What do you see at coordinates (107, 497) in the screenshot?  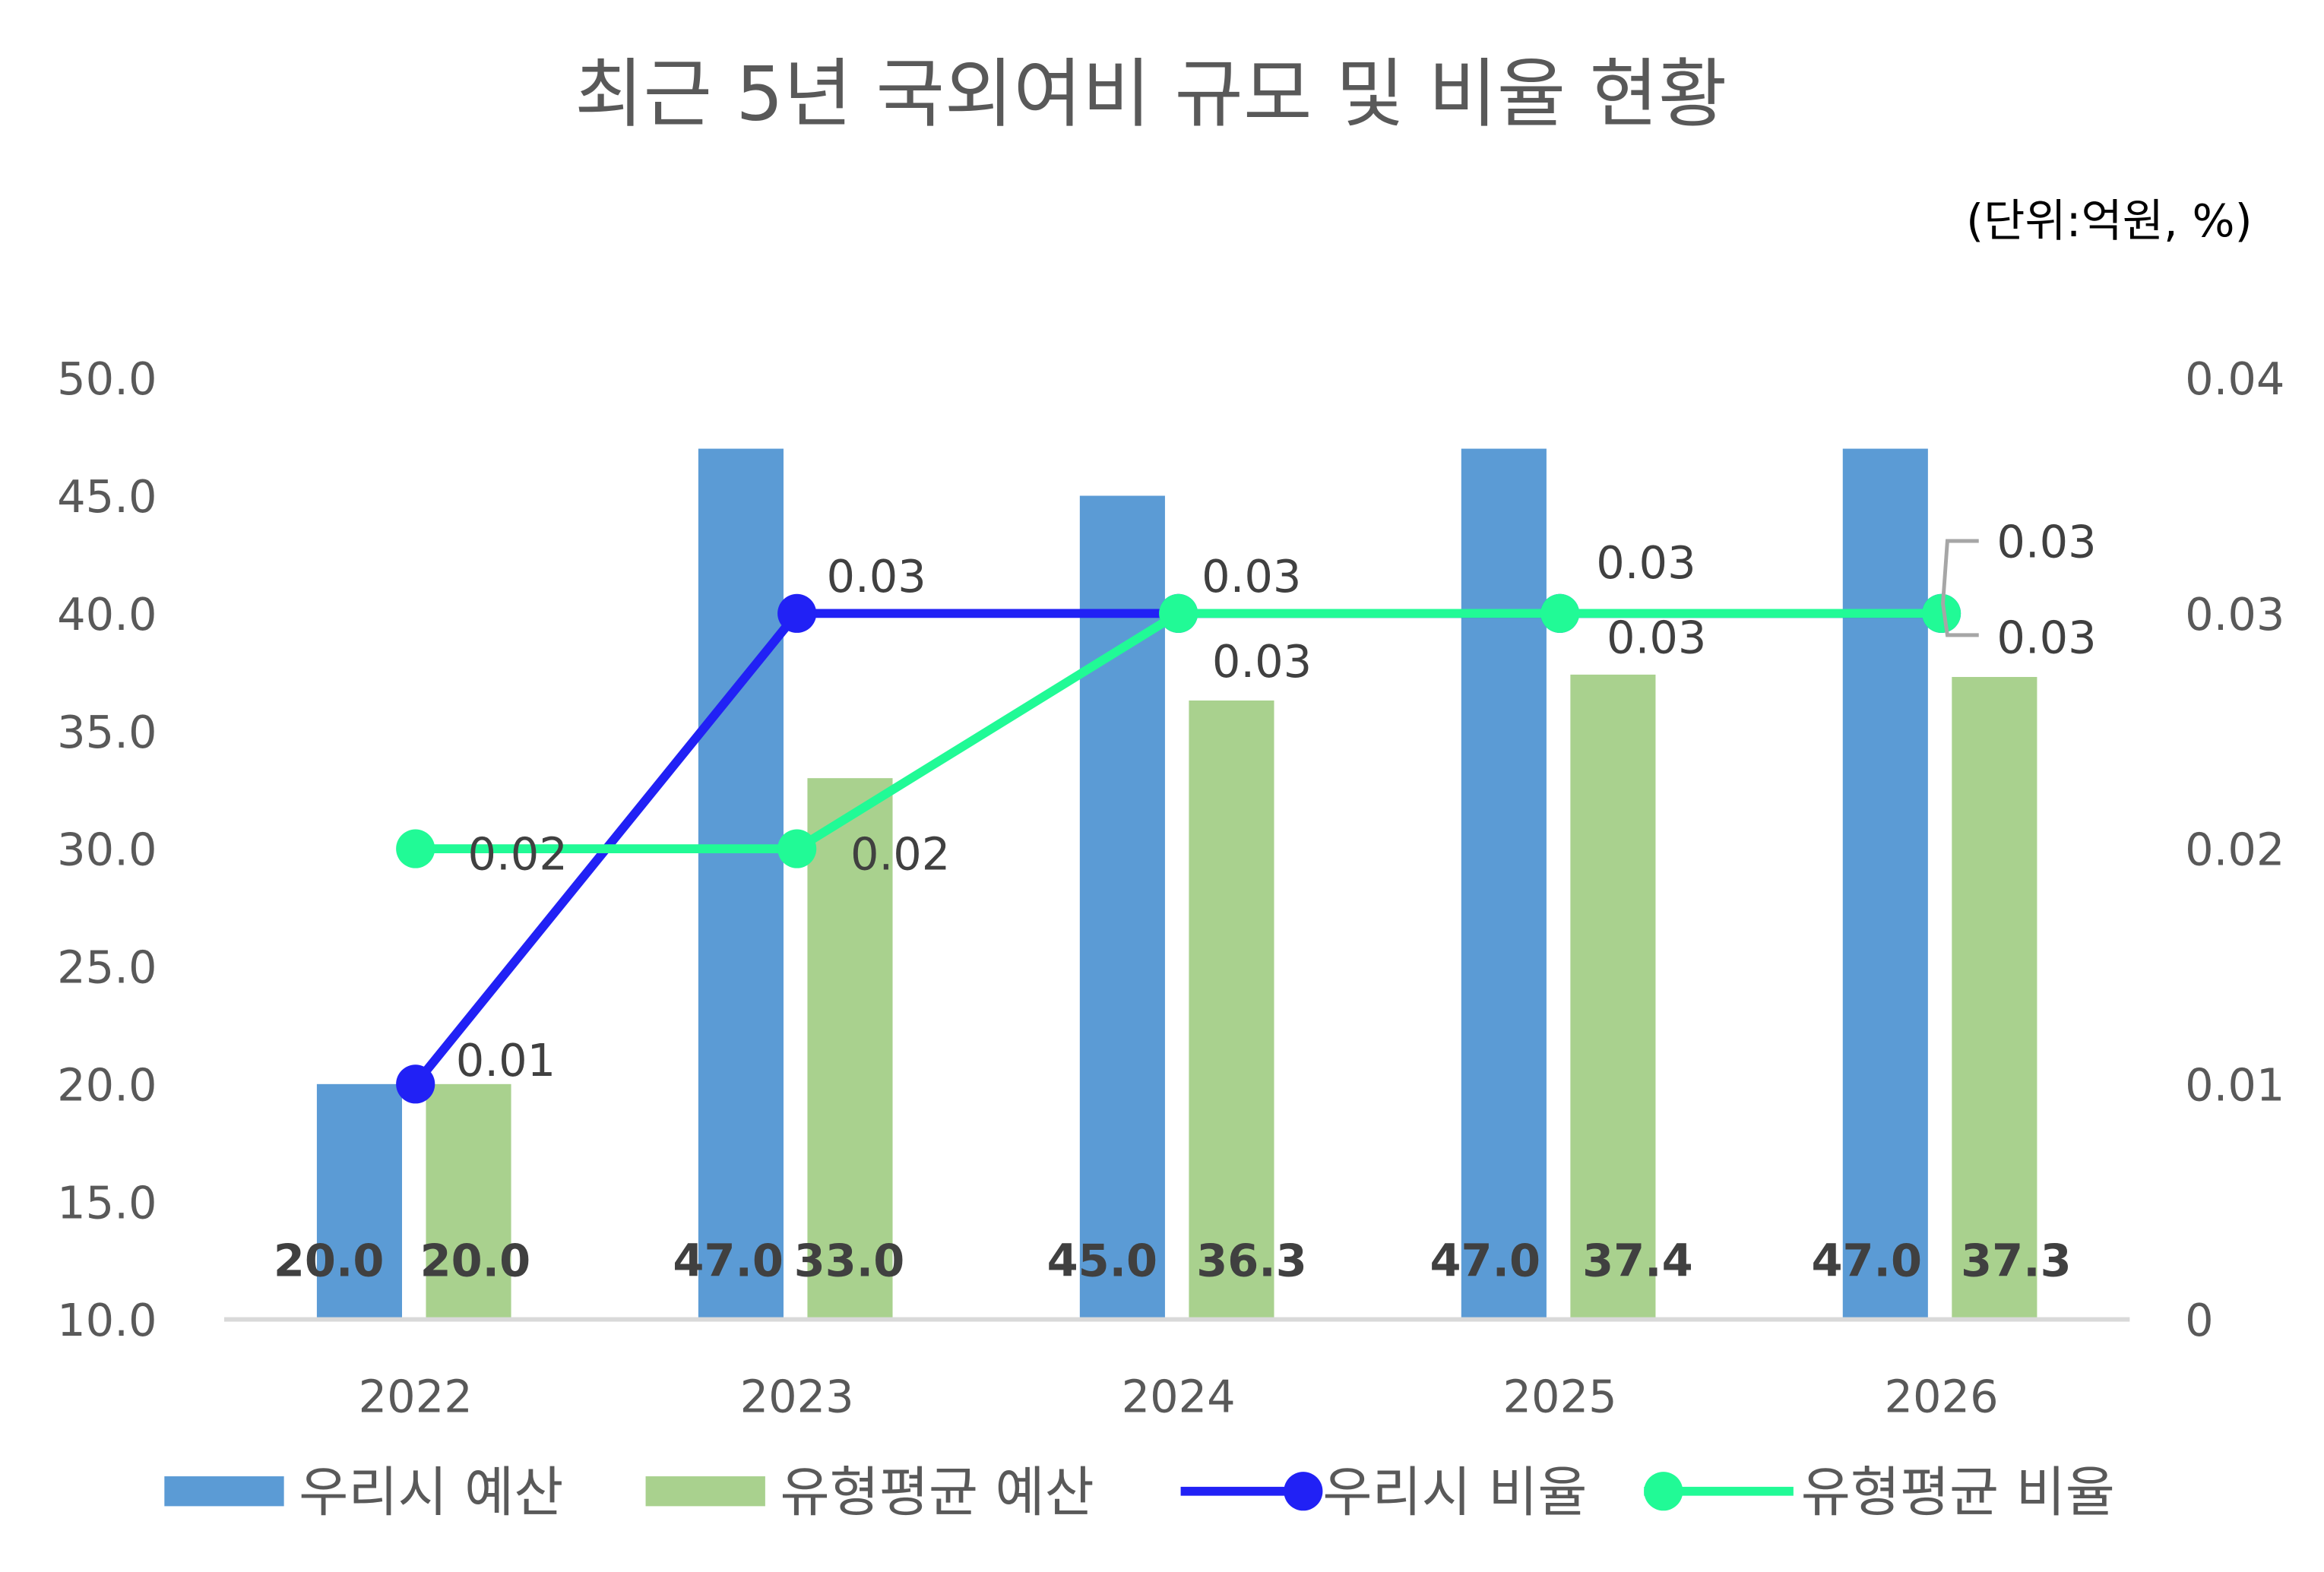 I see `left-axis-tick-label: 45.0` at bounding box center [107, 497].